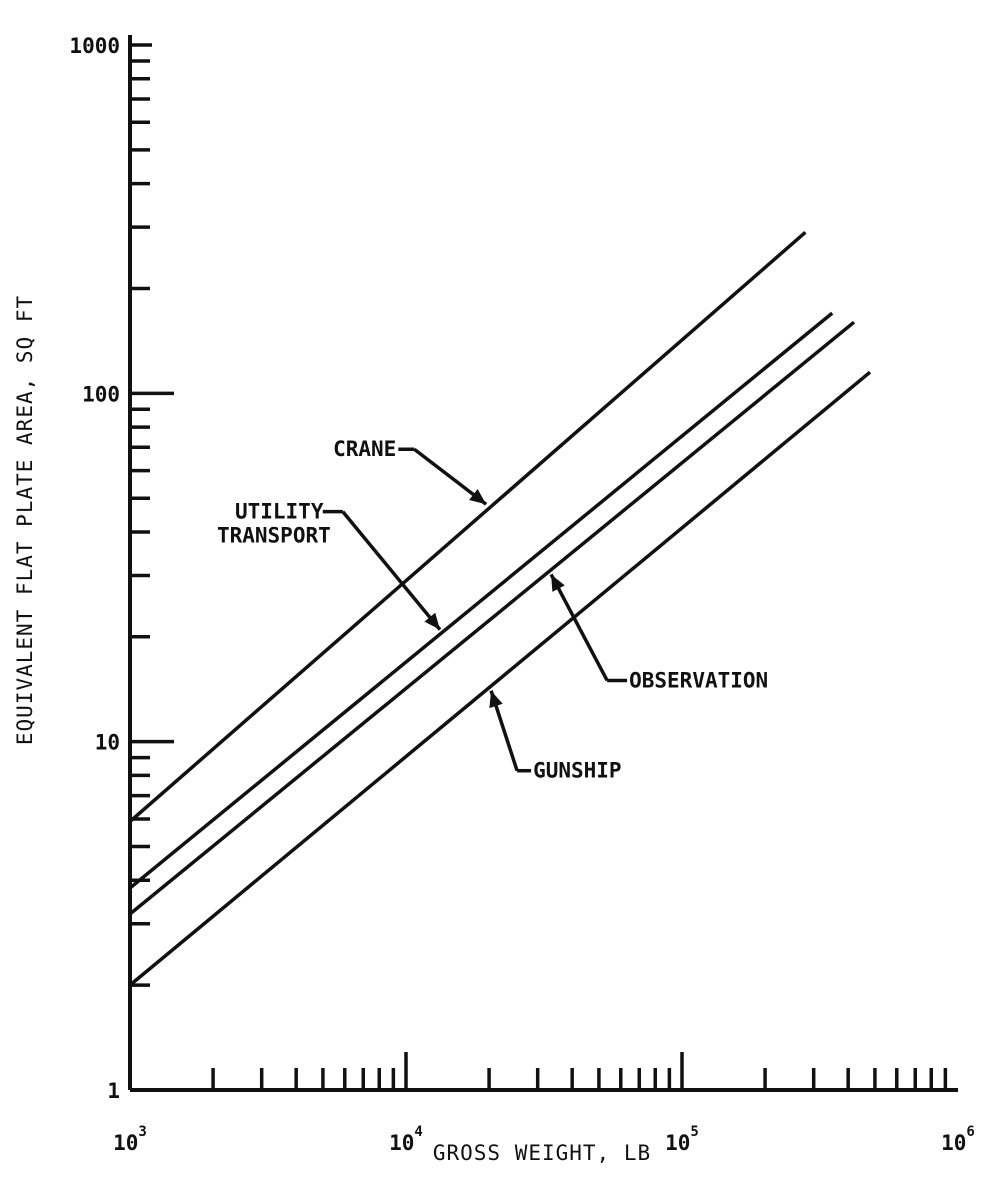 The width and height of the screenshot is (989, 1199). Describe the element at coordinates (579, 627) in the screenshot. I see `observation-leader` at that location.